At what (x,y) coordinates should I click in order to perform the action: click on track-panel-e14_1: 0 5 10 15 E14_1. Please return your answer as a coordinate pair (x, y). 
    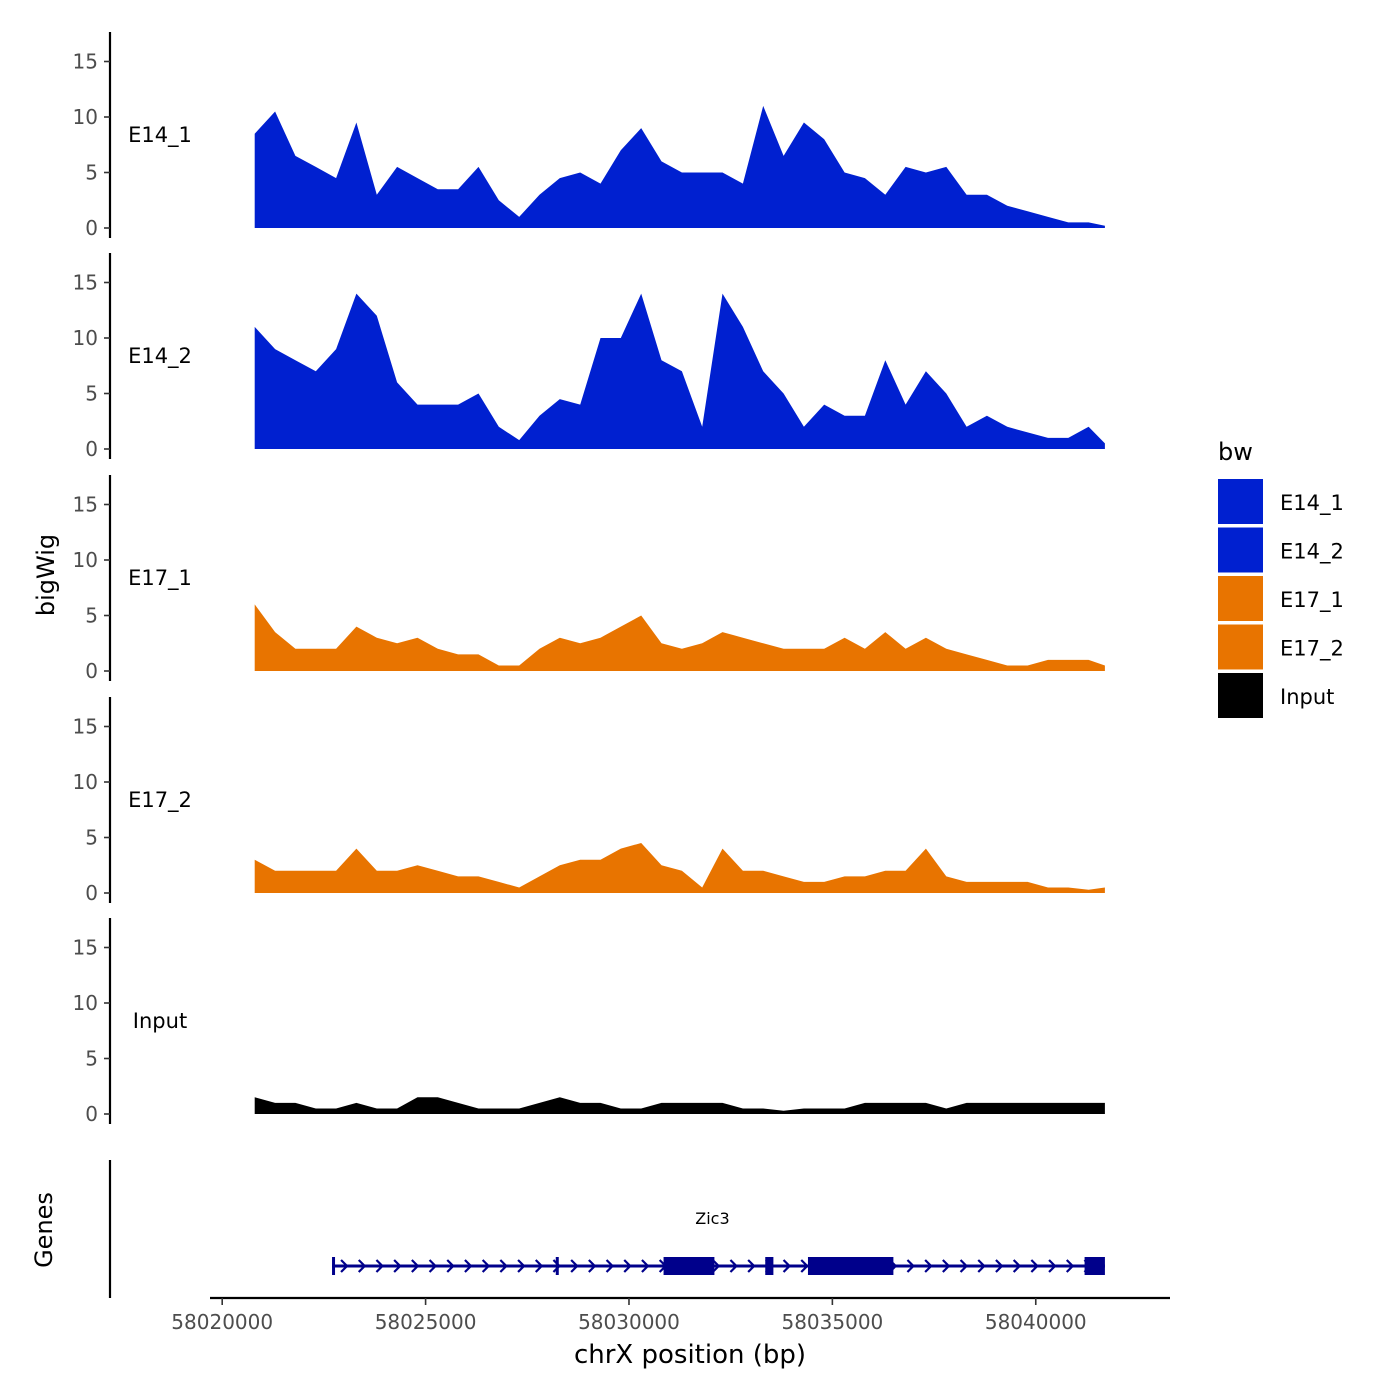
    Looking at the image, I should click on (589, 136).